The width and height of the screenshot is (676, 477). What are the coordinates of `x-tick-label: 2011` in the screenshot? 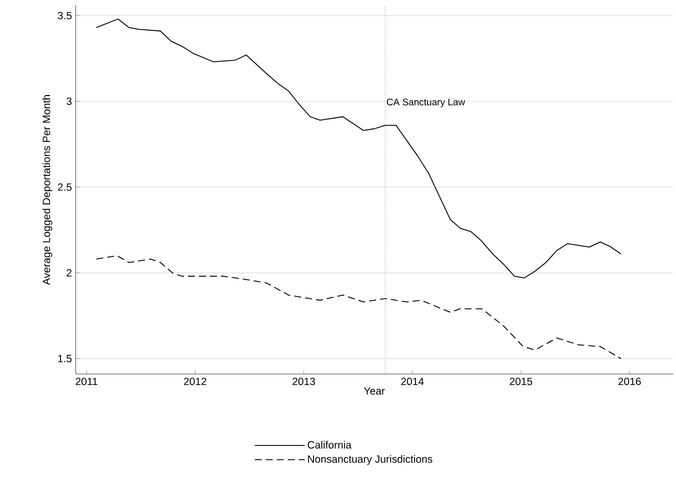 It's located at (87, 382).